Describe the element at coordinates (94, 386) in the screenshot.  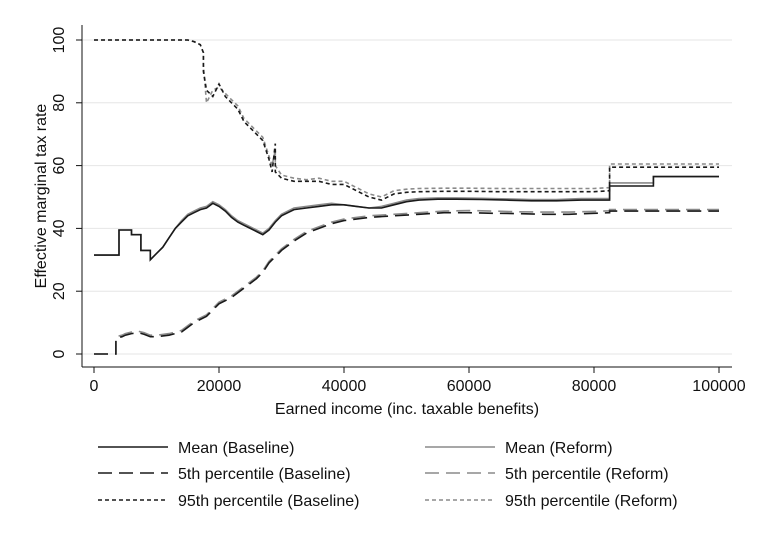
I see `x-tick-label: 0` at that location.